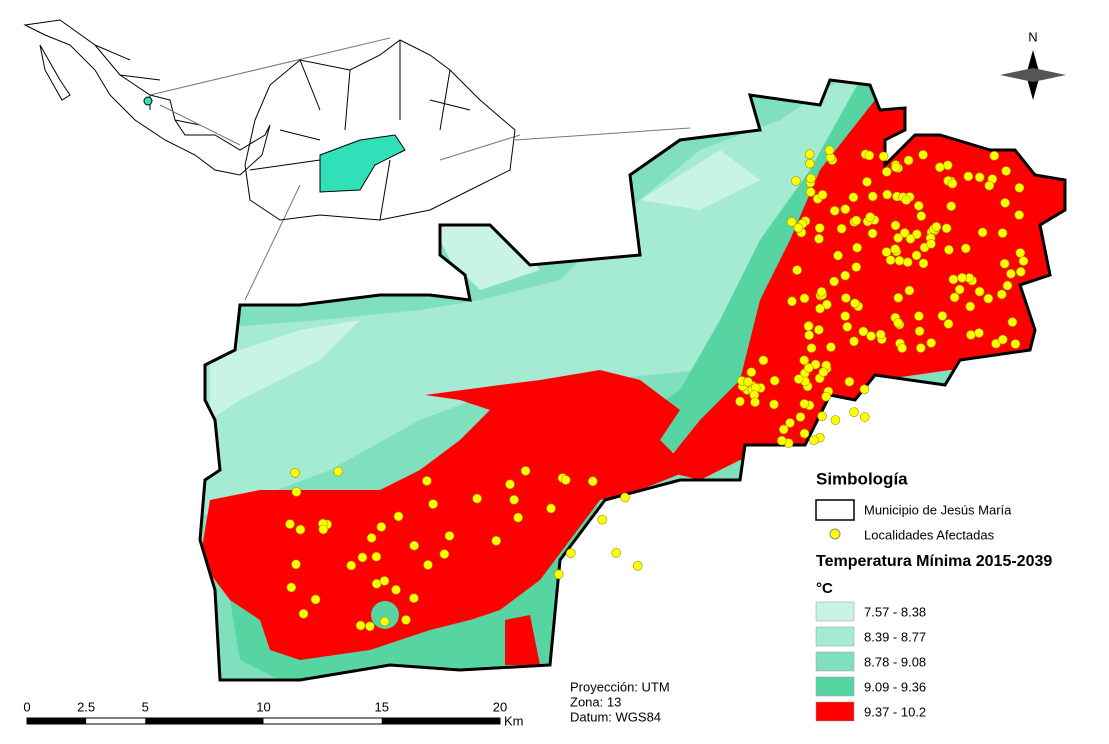 The width and height of the screenshot is (1109, 744). I want to click on projection: Proyección: UTM, so click(620, 686).